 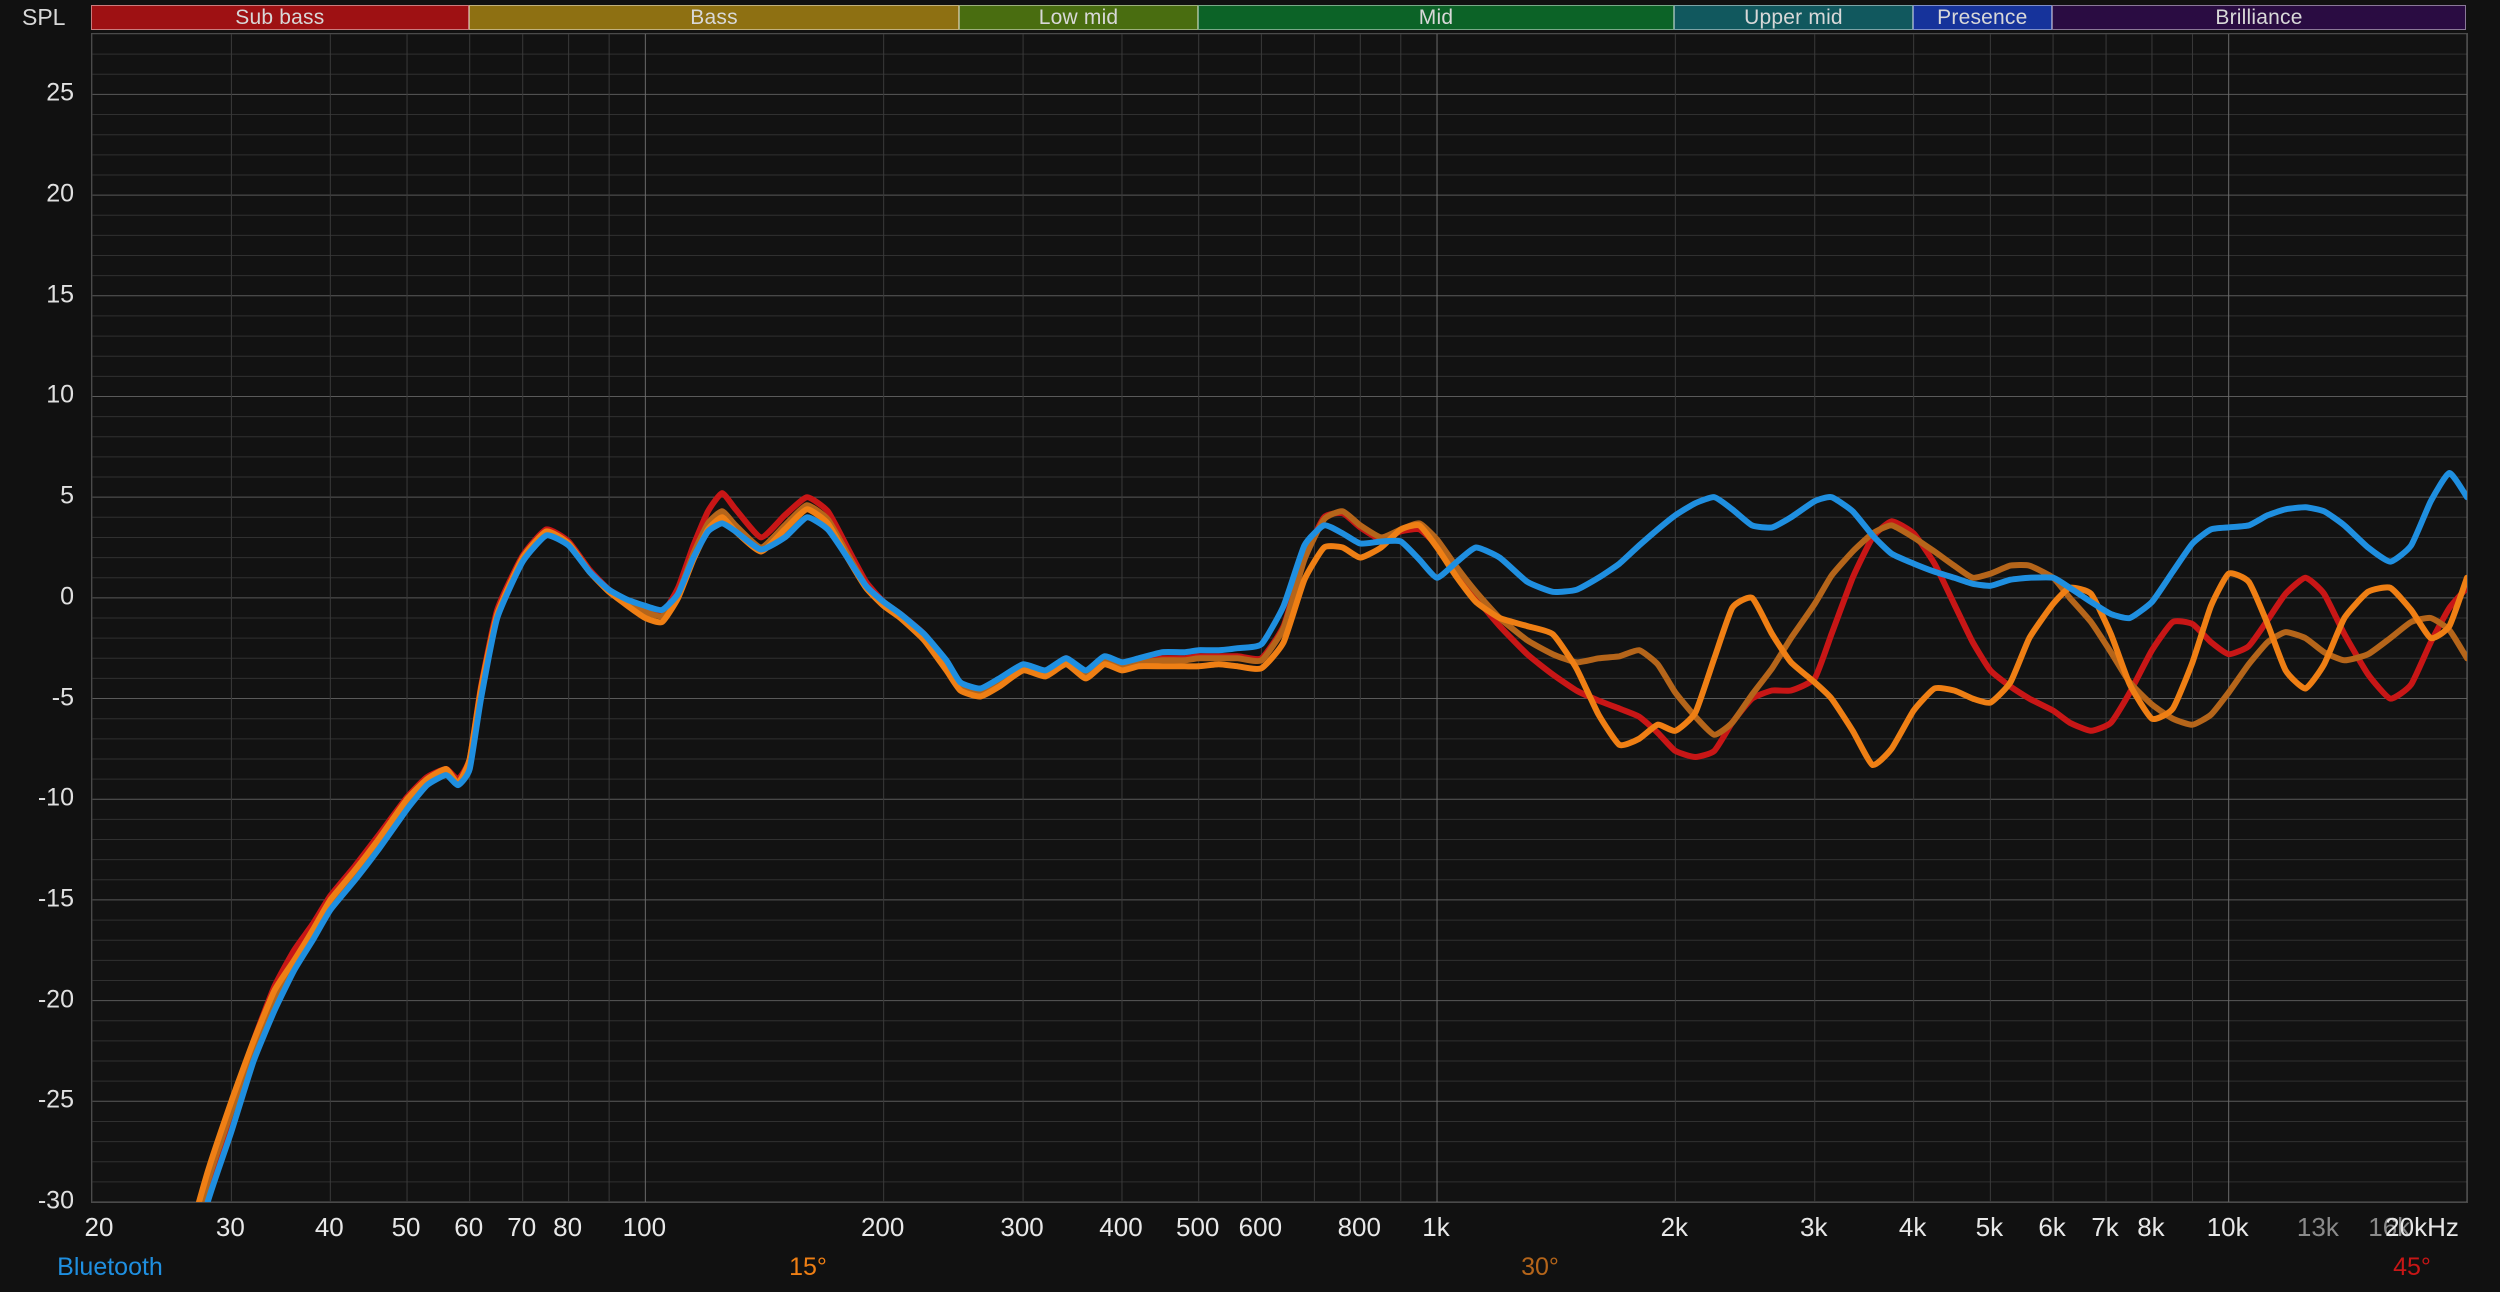 What do you see at coordinates (1022, 1227) in the screenshot?
I see `x-tick-300: 300` at bounding box center [1022, 1227].